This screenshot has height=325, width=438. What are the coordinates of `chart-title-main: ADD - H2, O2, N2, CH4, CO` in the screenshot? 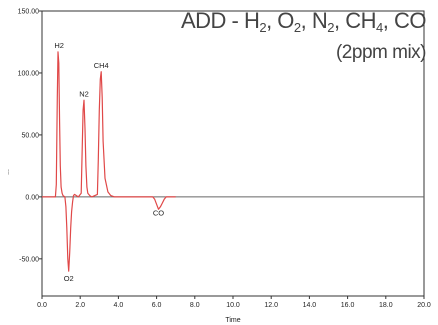 It's located at (303, 24).